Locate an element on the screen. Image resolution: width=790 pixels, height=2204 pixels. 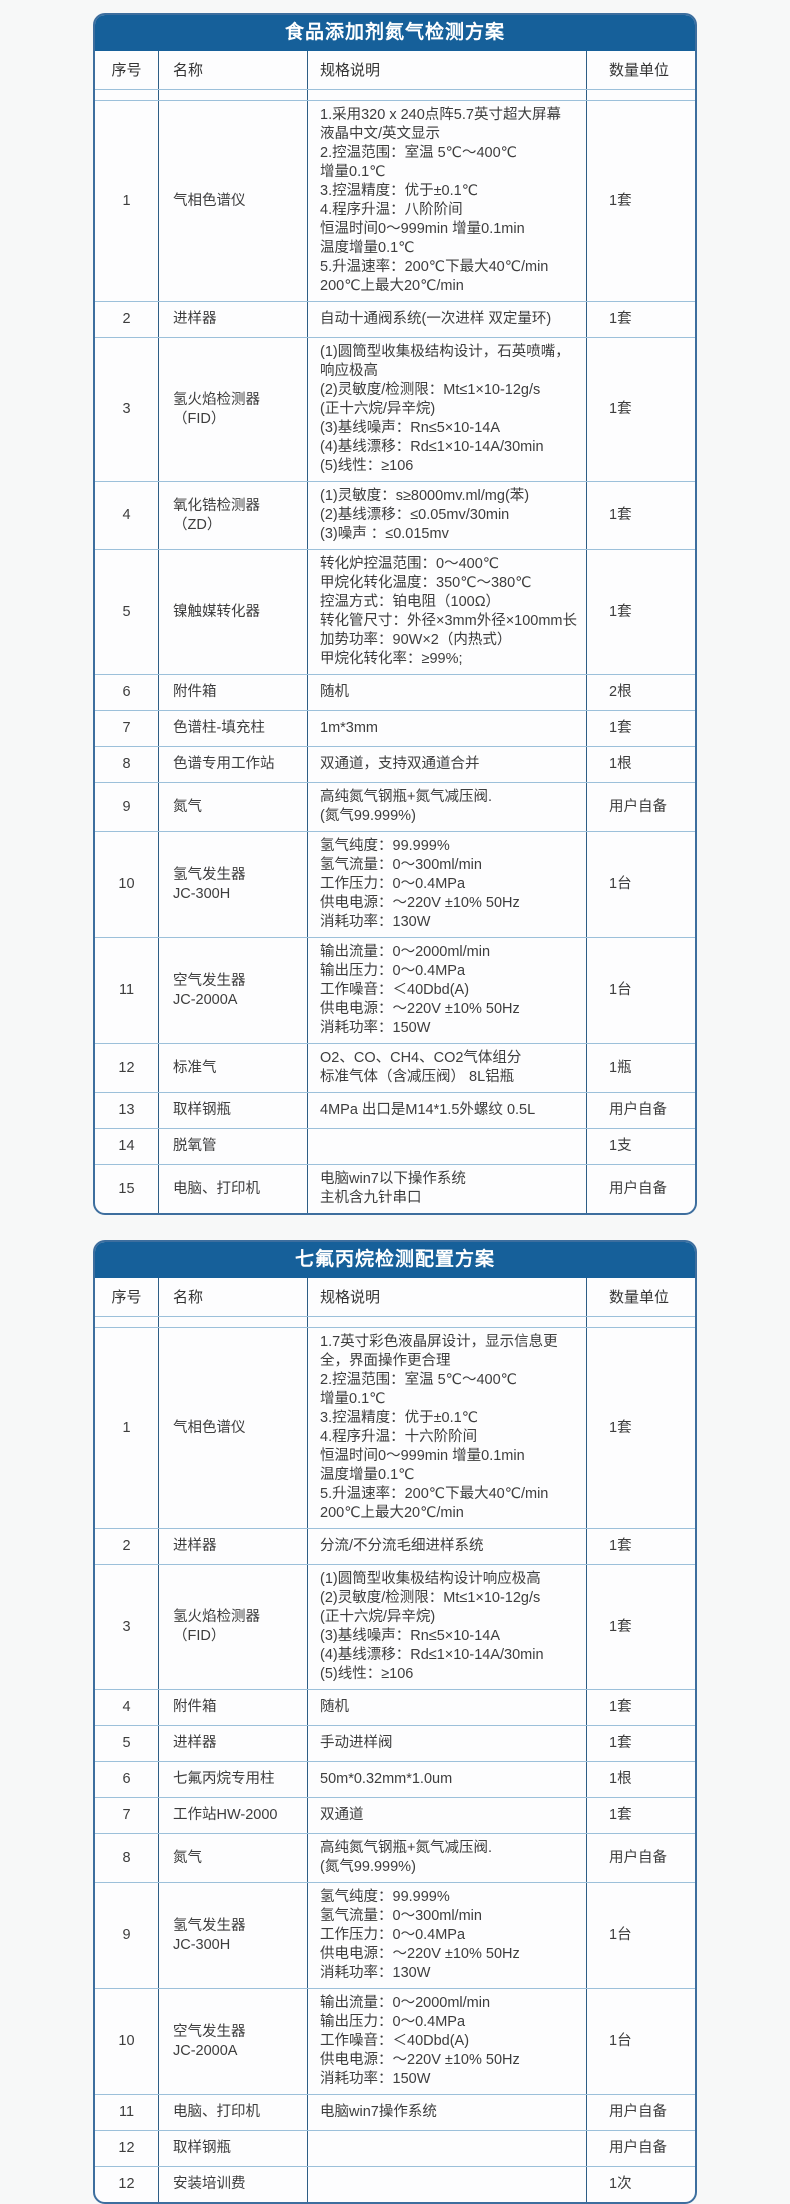
table-row: 7 色谱柱-填充柱 1m*3mm 1套 is located at coordinates (395, 728).